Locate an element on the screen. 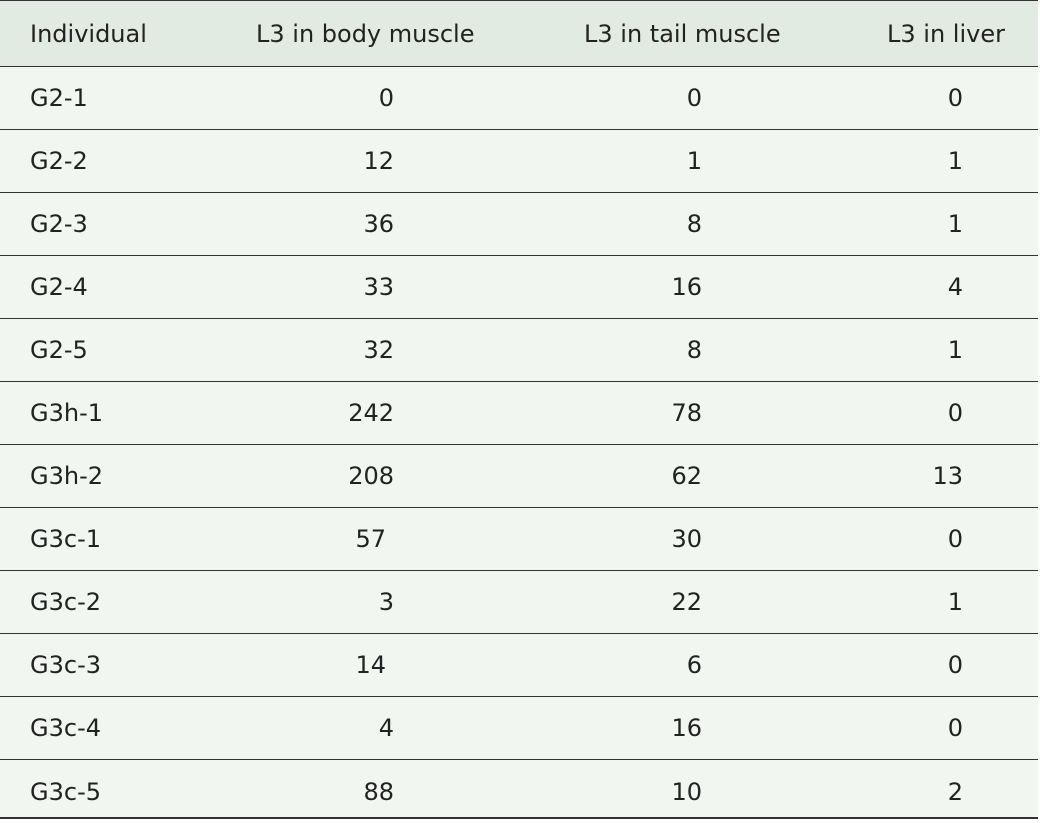  table-row: G3h-1 242 78 0 is located at coordinates (519, 413).